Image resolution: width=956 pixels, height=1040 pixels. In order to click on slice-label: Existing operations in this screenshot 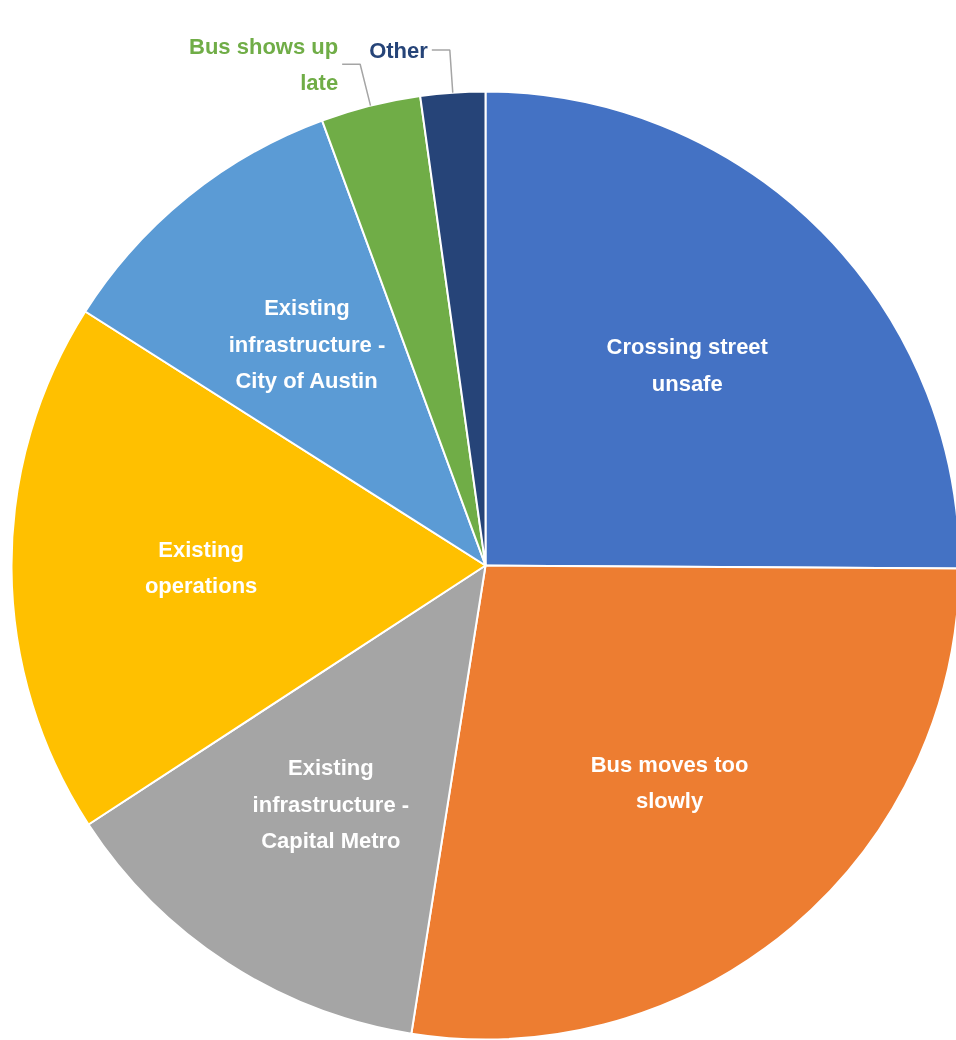, I will do `click(201, 567)`.